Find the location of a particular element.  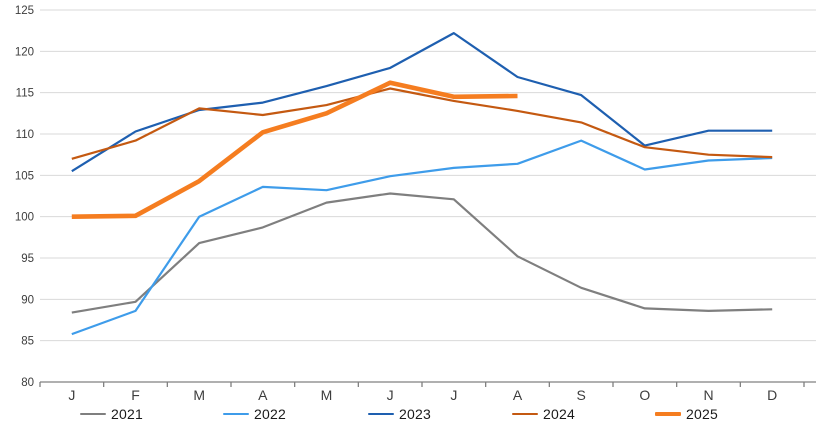

legend-swatch-2021 is located at coordinates (93, 414).